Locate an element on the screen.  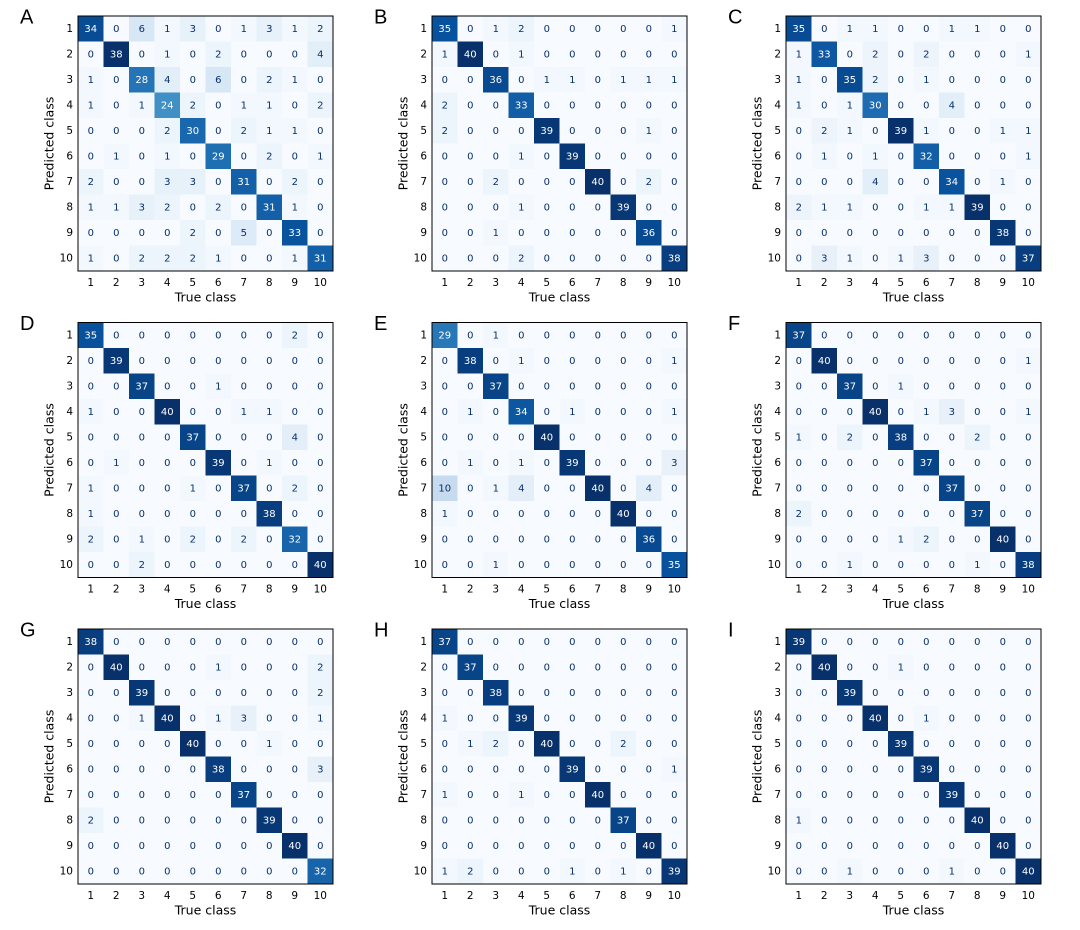
y-tick-label: 10 is located at coordinates (774, 871).